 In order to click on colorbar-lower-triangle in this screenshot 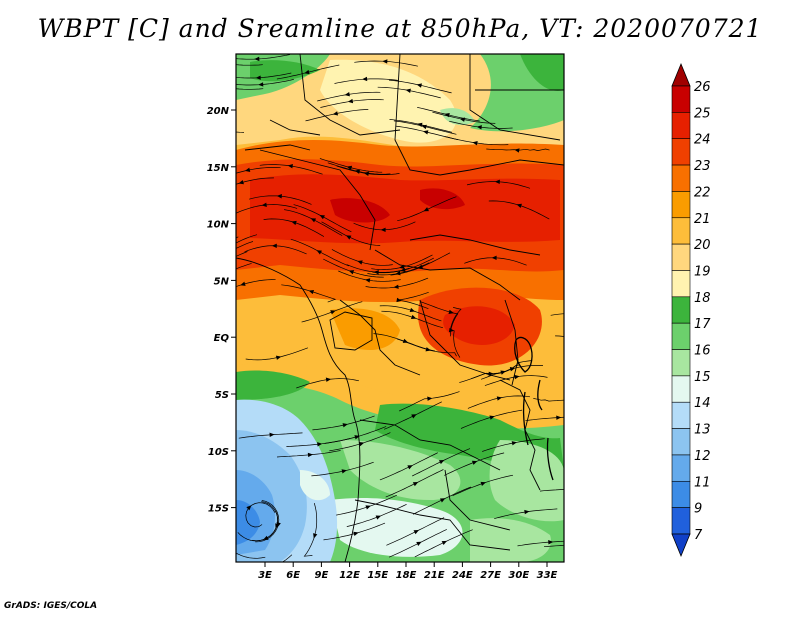, I will do `click(681, 545)`.